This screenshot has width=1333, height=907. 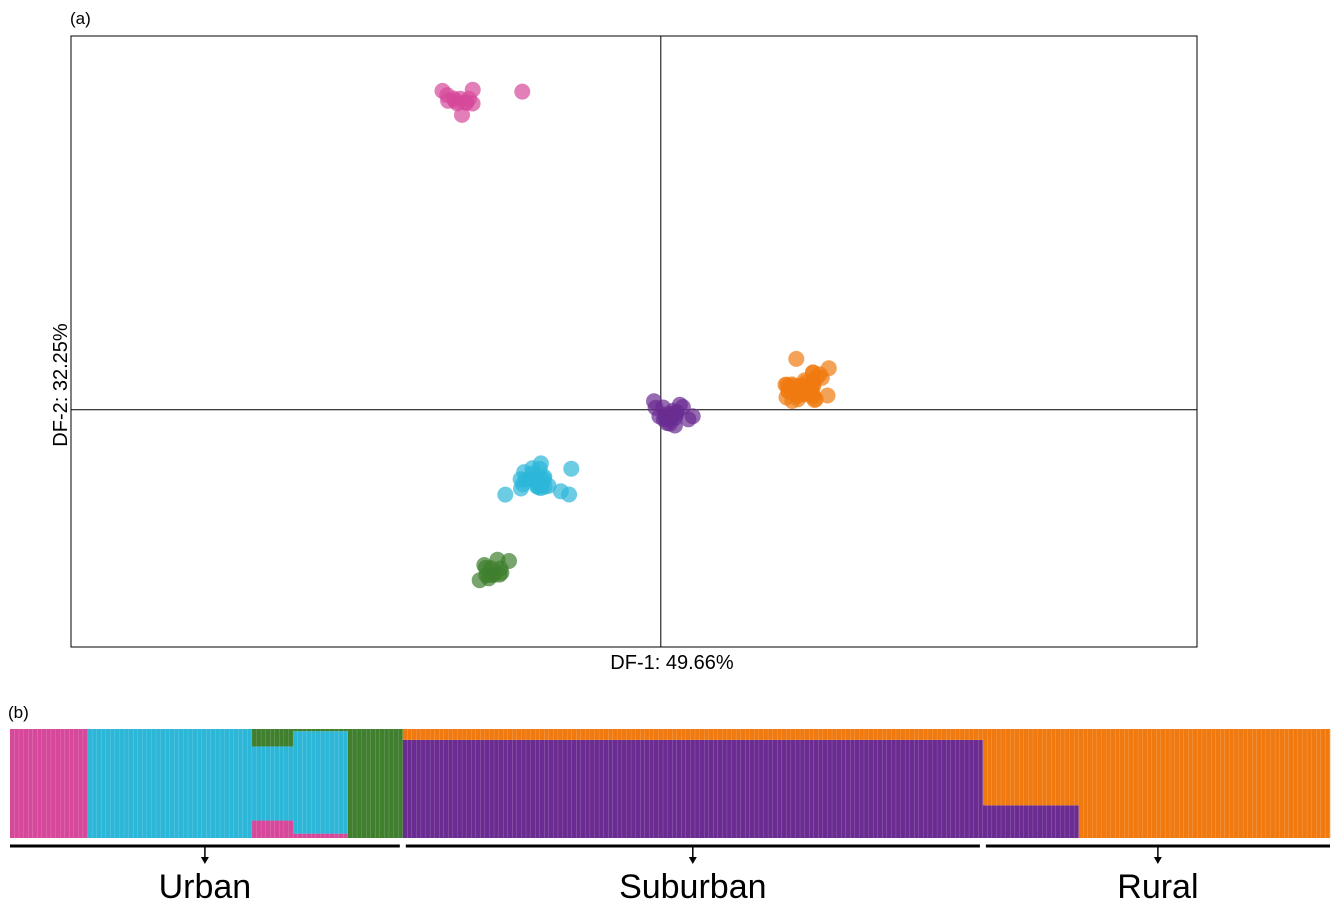 I want to click on scatter-point-cyan, so click(x=538, y=484).